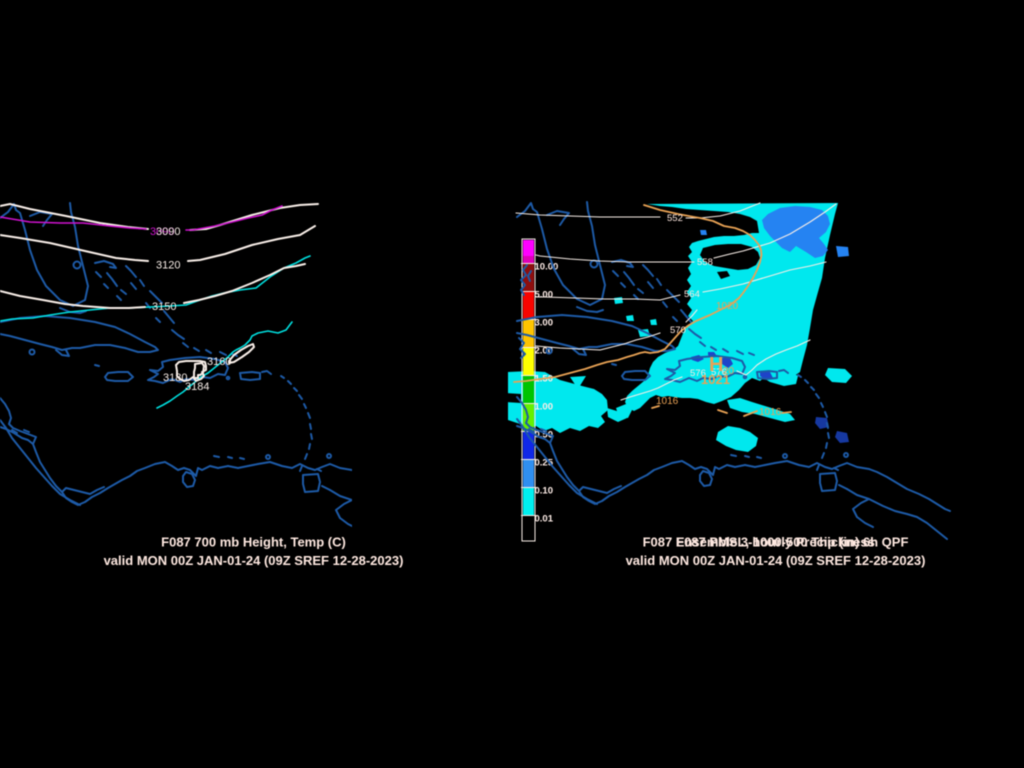  What do you see at coordinates (544, 463) in the screenshot?
I see `svg-text: 0.25` at bounding box center [544, 463].